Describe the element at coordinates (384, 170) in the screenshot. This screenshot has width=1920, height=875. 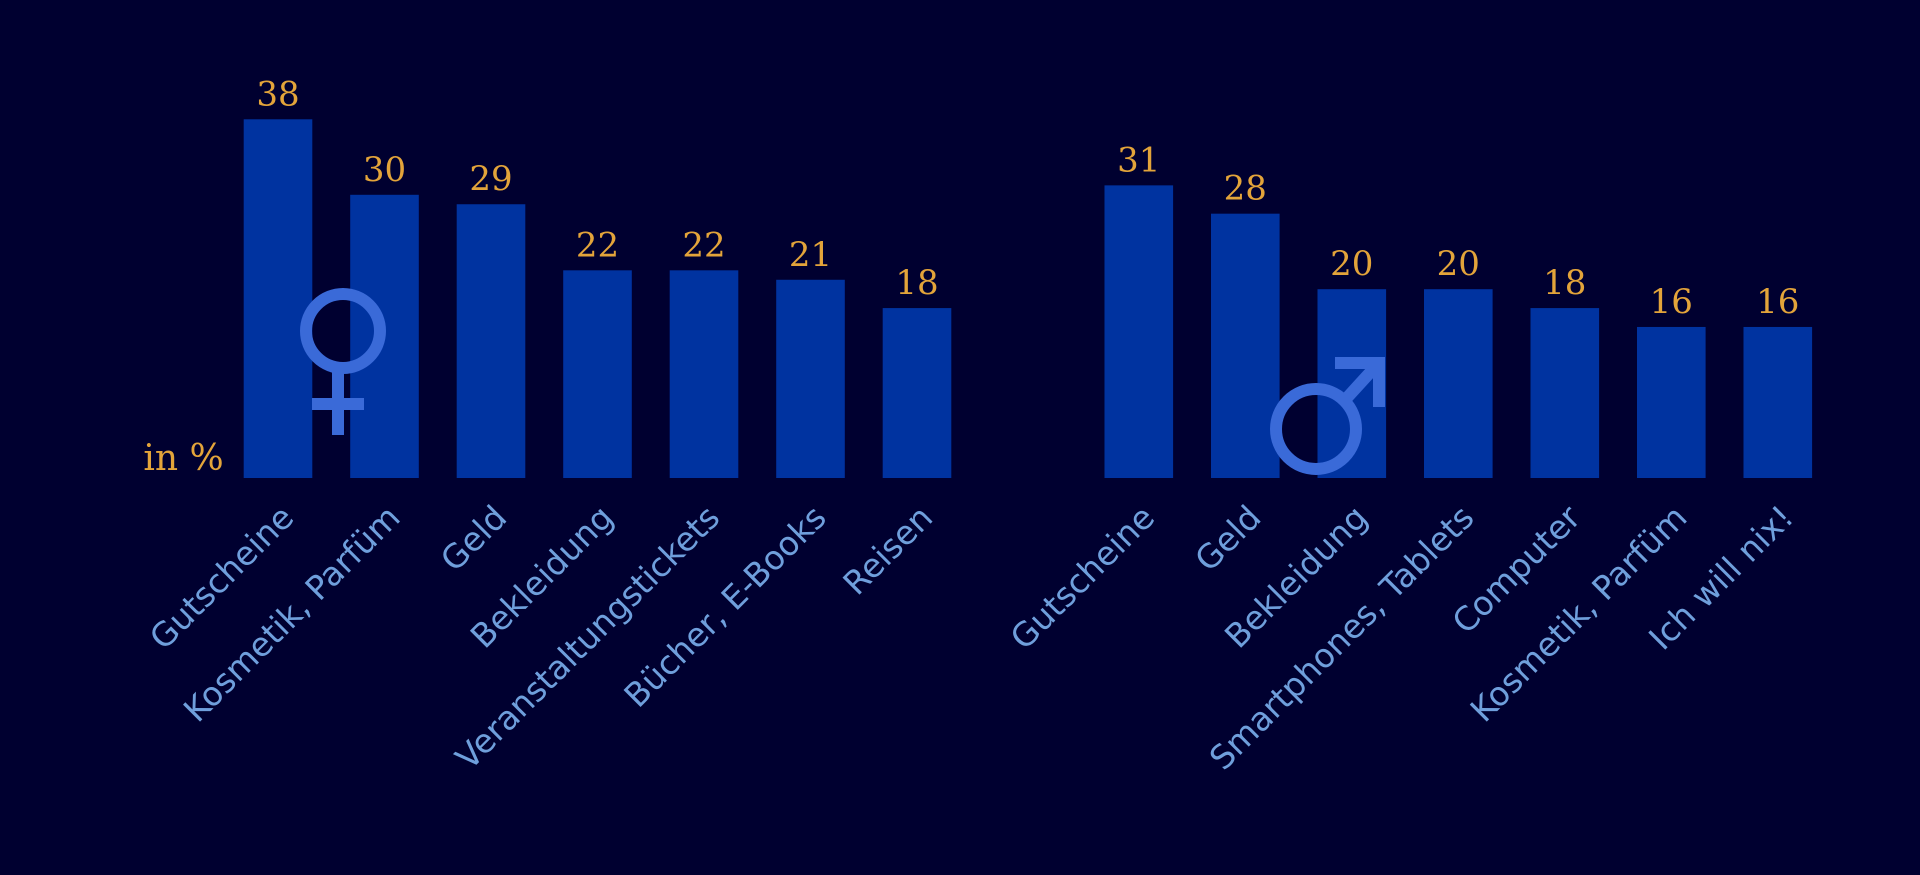
I see `value-label: 30` at that location.